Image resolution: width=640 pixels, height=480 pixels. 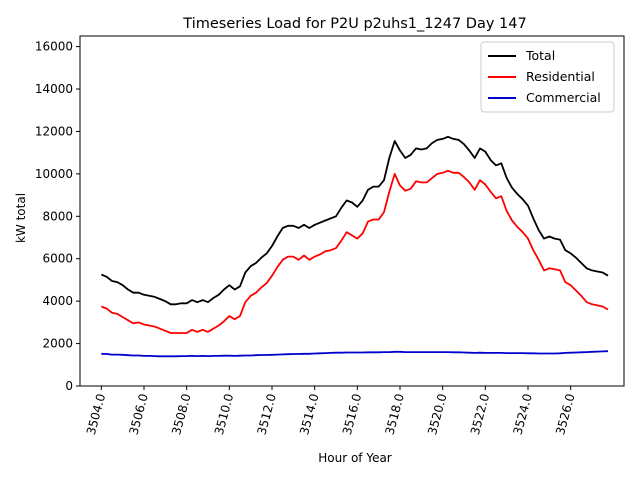 What do you see at coordinates (57, 259) in the screenshot?
I see `y-tick-label: 6000` at bounding box center [57, 259].